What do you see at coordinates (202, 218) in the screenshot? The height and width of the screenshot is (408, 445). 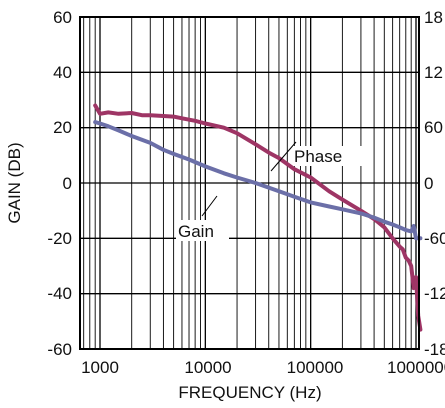 I see `gain-annotation: Gain` at bounding box center [202, 218].